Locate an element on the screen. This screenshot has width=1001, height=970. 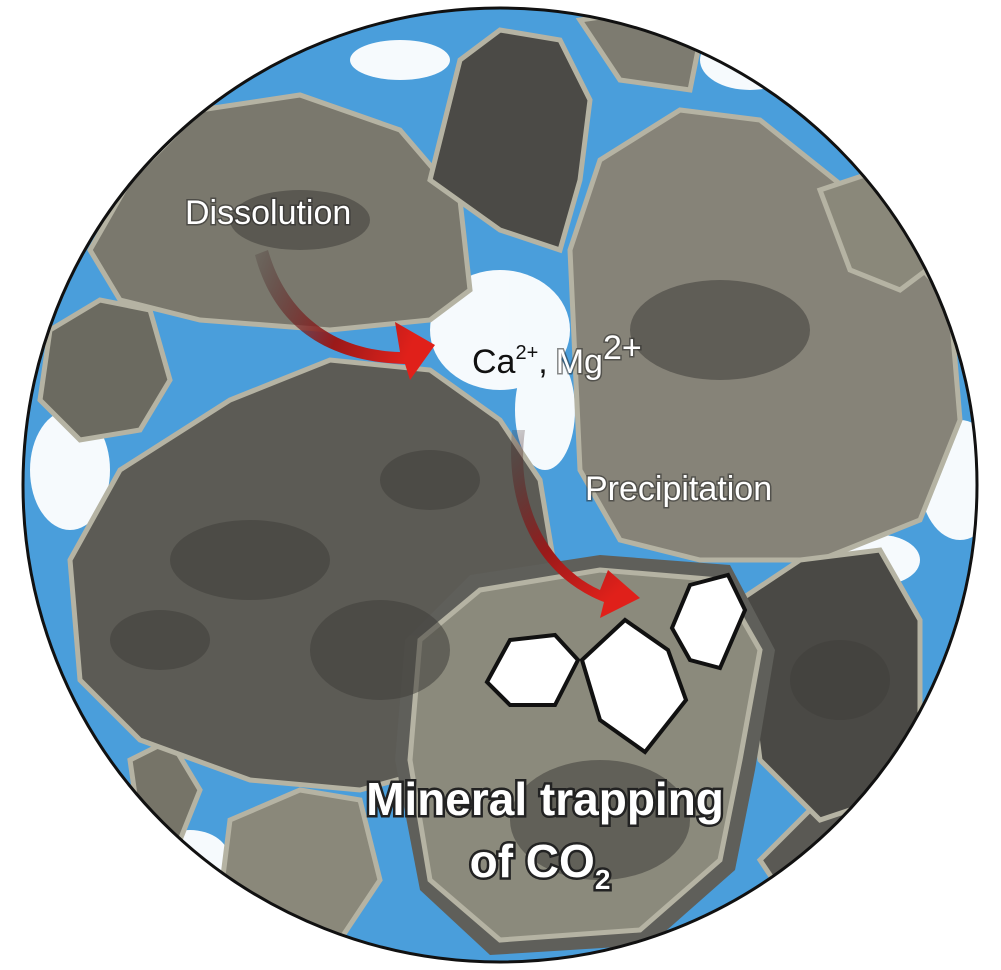
precipitation-arrow is located at coordinates (575, 524).